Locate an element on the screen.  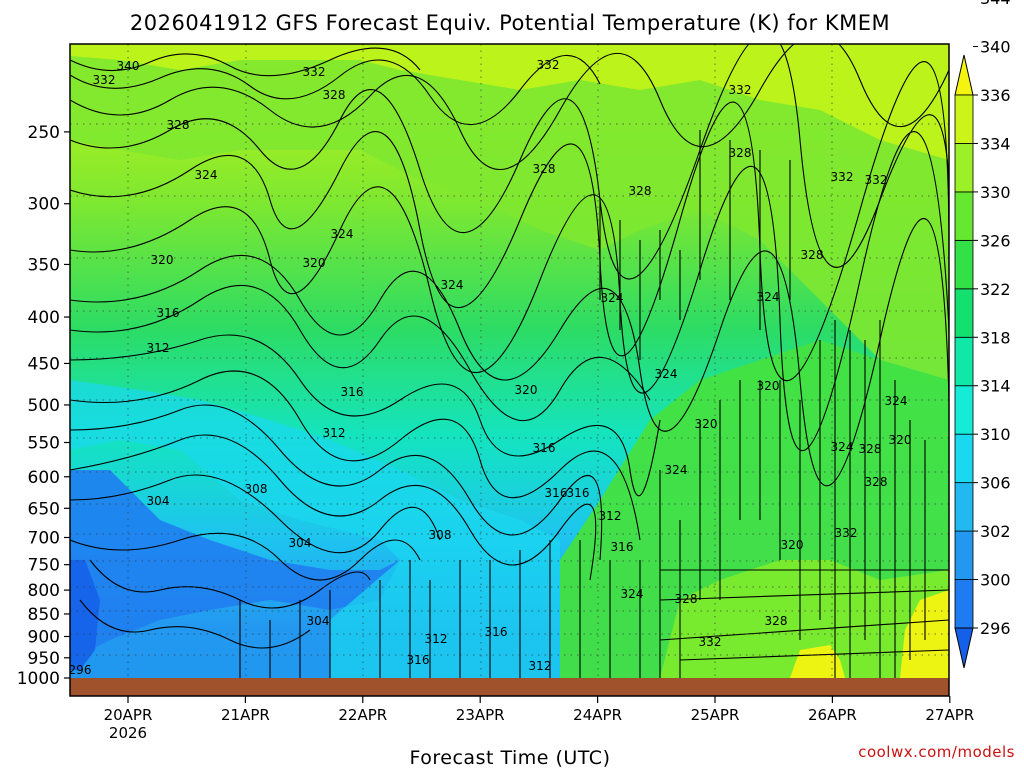
y-tick-label: 950 is located at coordinates (44, 659).